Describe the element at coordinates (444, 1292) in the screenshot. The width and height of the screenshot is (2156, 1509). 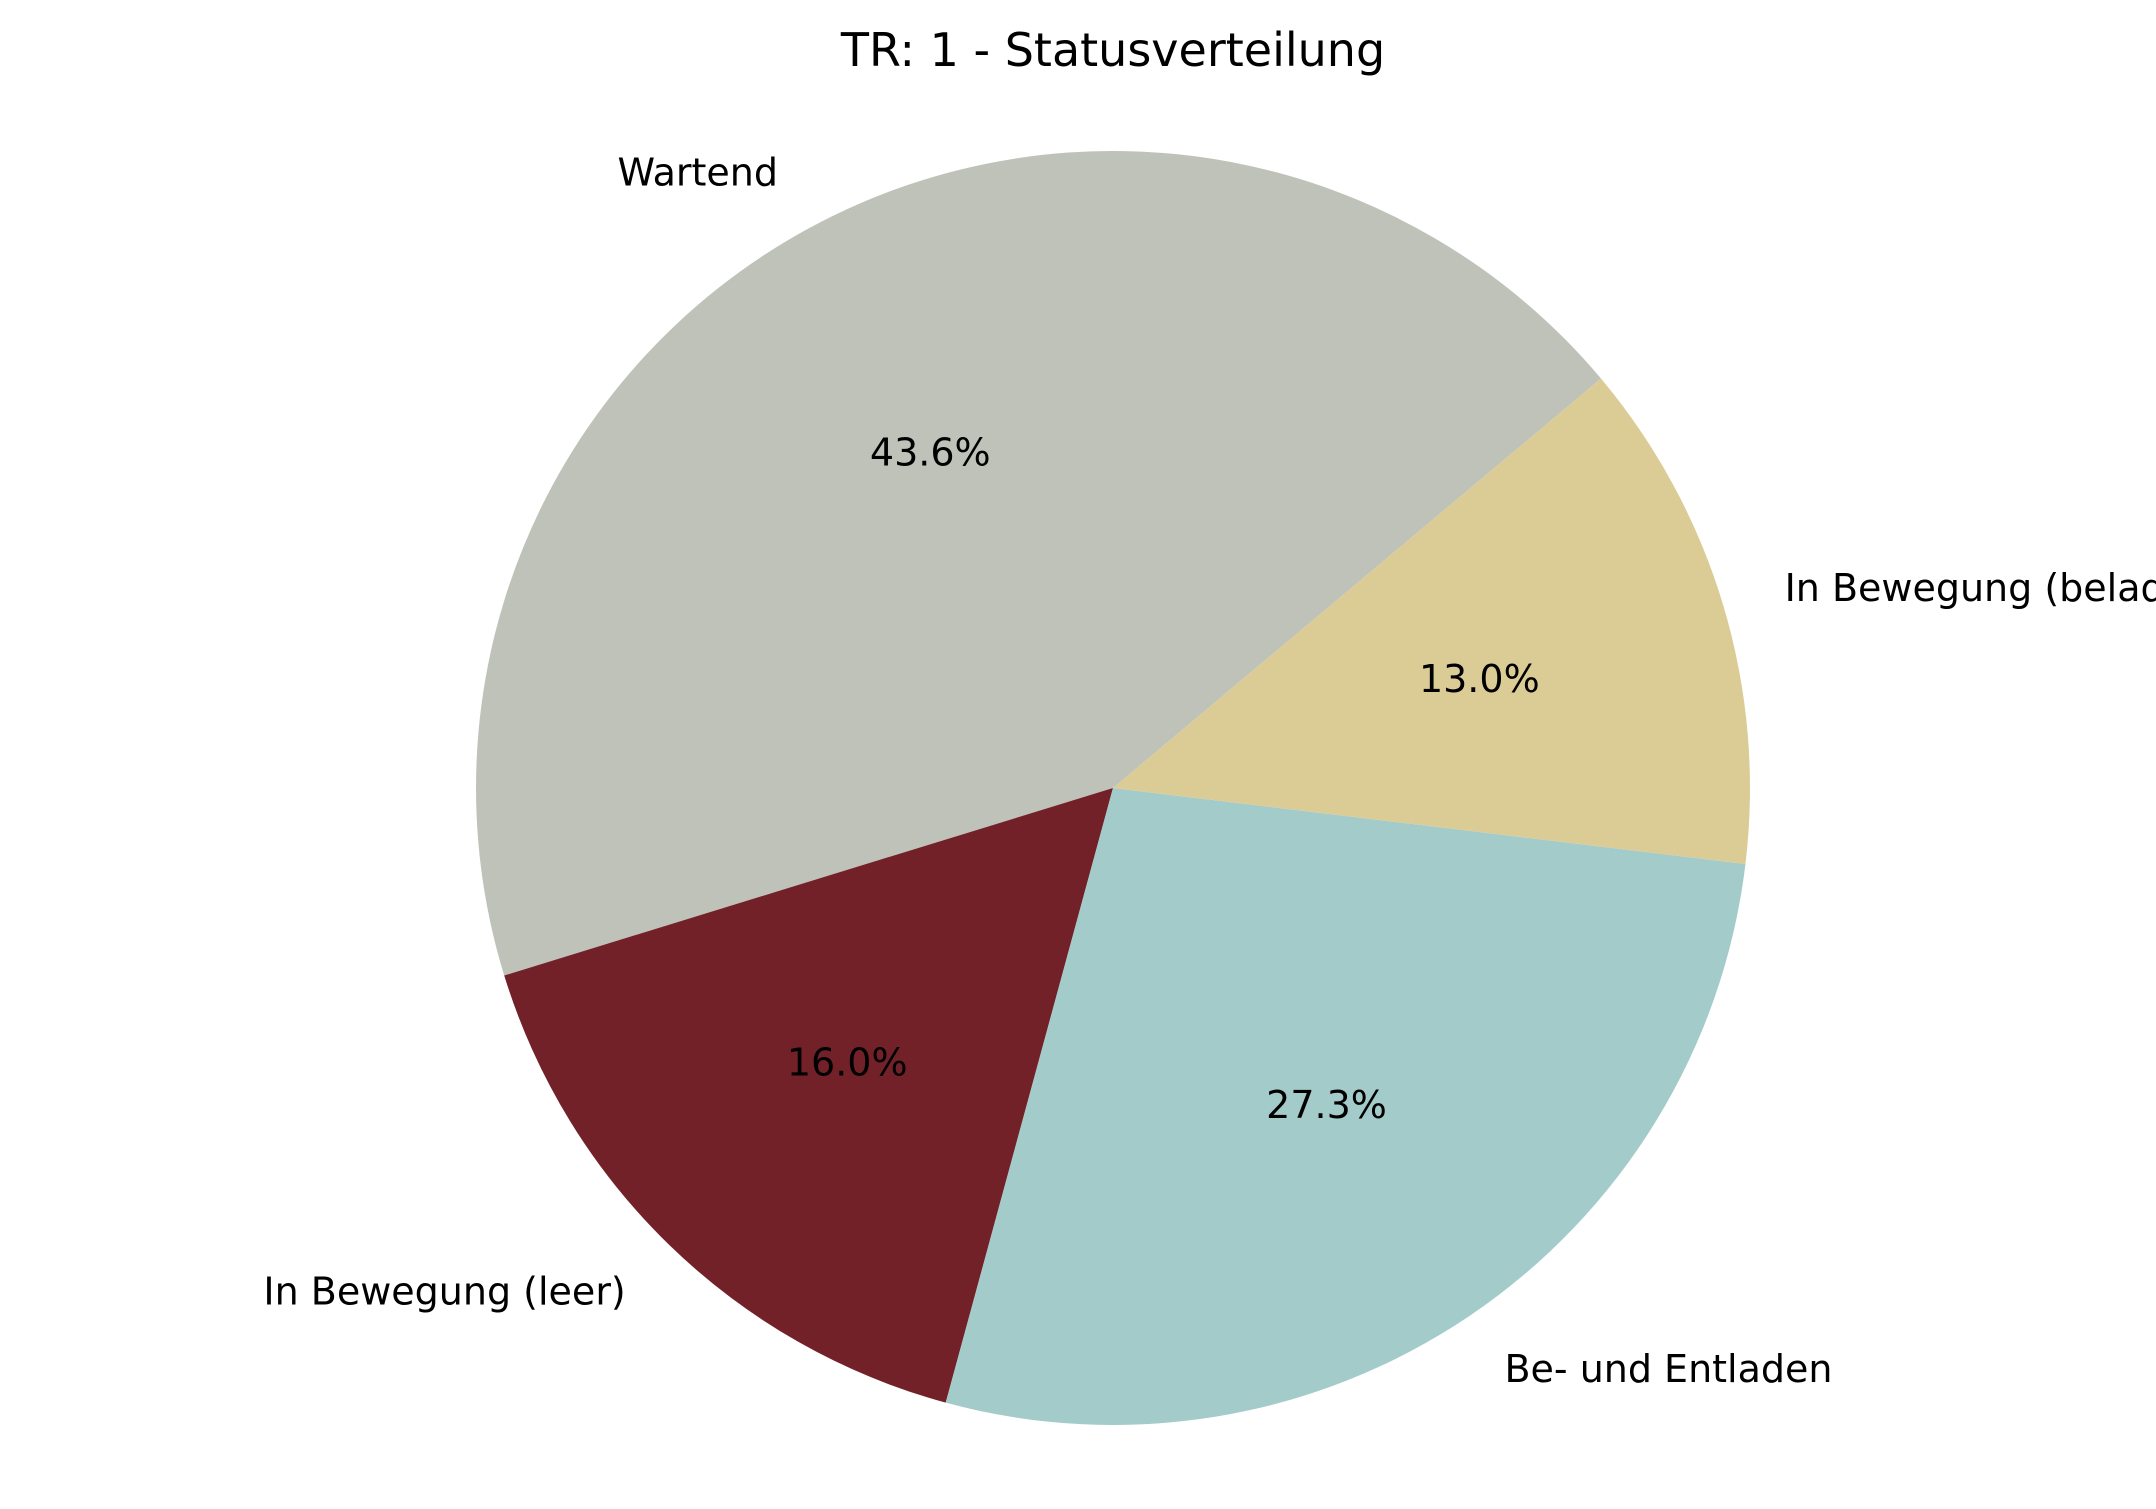
I see `pie-category-label: In Bewegung (leer)` at that location.